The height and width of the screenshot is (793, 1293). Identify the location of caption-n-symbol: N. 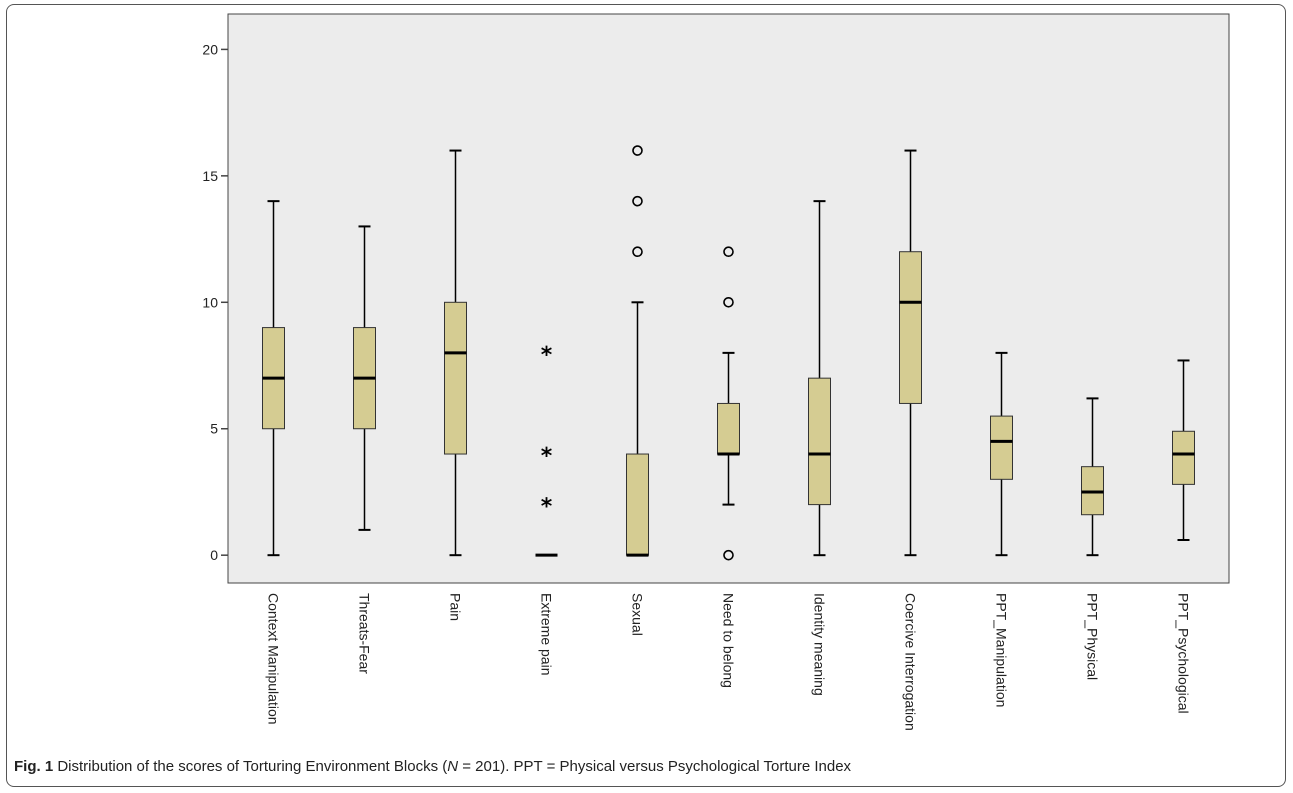
(453, 766).